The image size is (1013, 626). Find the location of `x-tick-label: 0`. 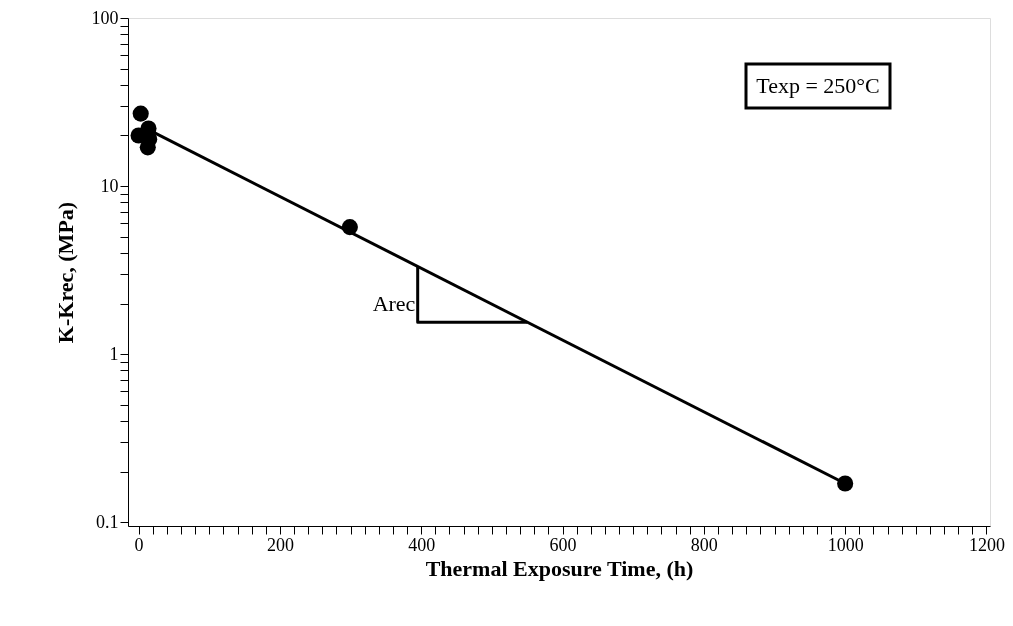

x-tick-label: 0 is located at coordinates (139, 544).